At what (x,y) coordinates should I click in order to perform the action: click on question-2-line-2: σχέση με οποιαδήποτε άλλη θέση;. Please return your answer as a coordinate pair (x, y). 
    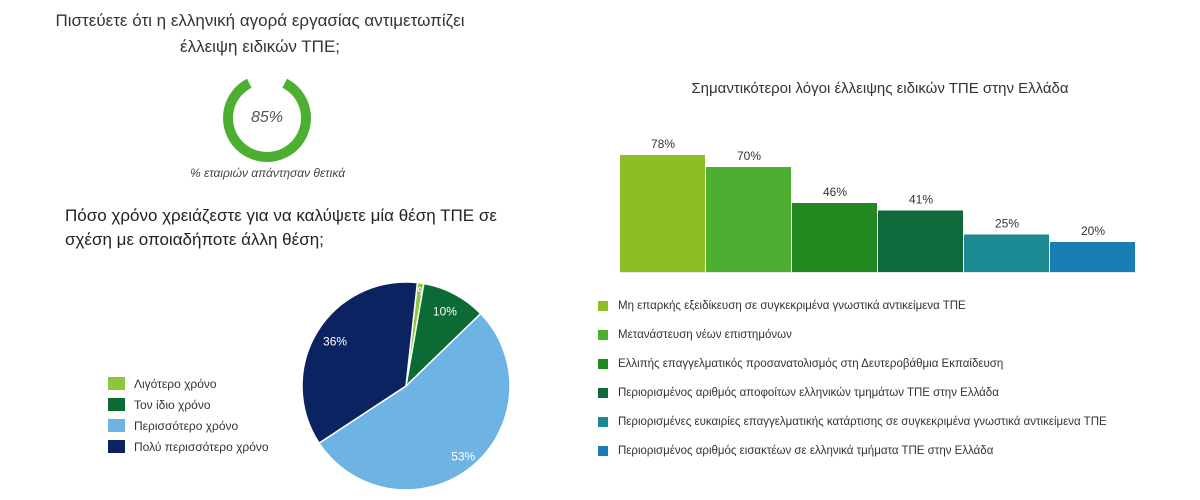
    Looking at the image, I should click on (194, 239).